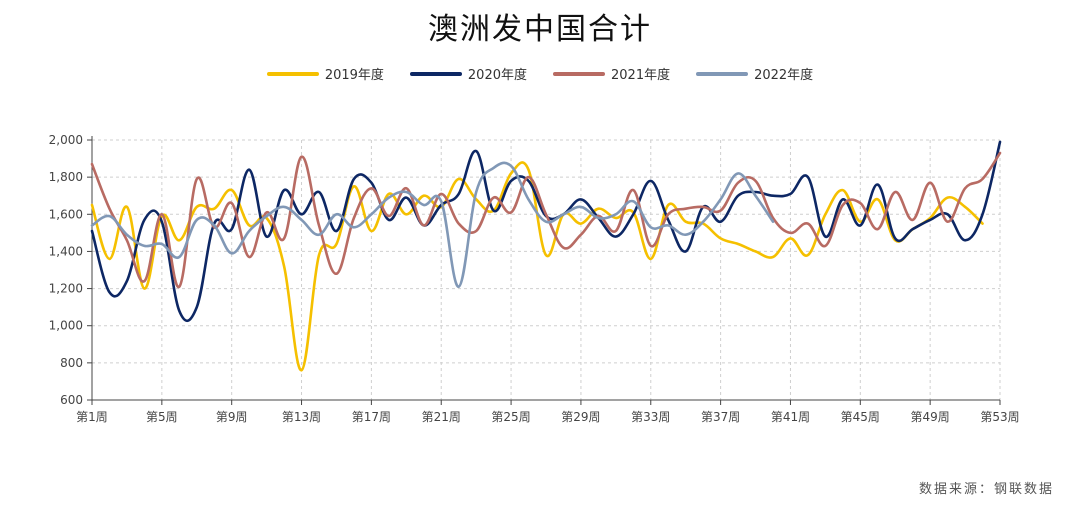  I want to click on legend-swatch-2019, so click(292, 73).